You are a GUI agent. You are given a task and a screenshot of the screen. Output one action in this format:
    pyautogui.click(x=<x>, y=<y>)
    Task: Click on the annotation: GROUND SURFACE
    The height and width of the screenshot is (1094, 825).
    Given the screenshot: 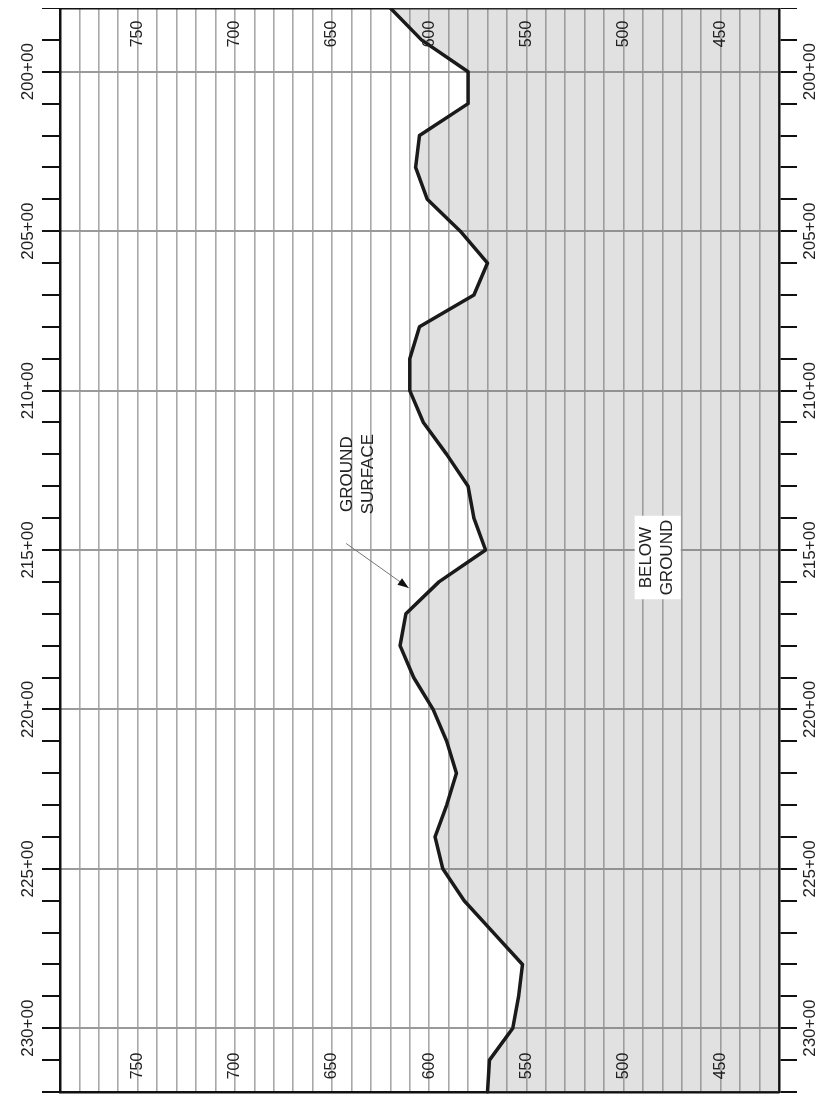 What is the action you would take?
    pyautogui.click(x=357, y=474)
    